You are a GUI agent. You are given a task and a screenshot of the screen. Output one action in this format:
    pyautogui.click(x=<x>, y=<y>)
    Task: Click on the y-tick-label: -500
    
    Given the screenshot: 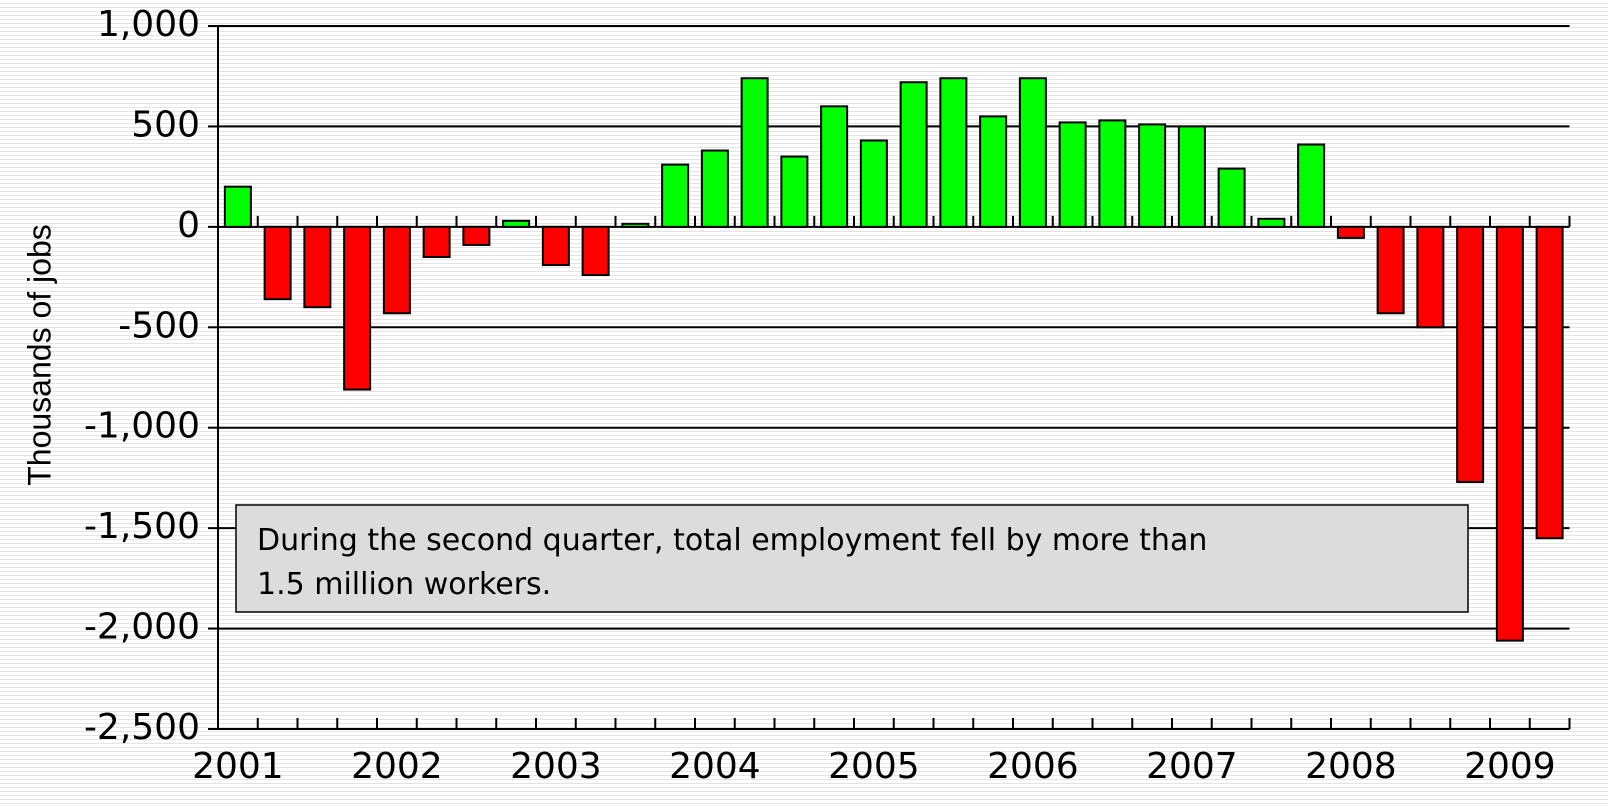 What is the action you would take?
    pyautogui.click(x=159, y=325)
    